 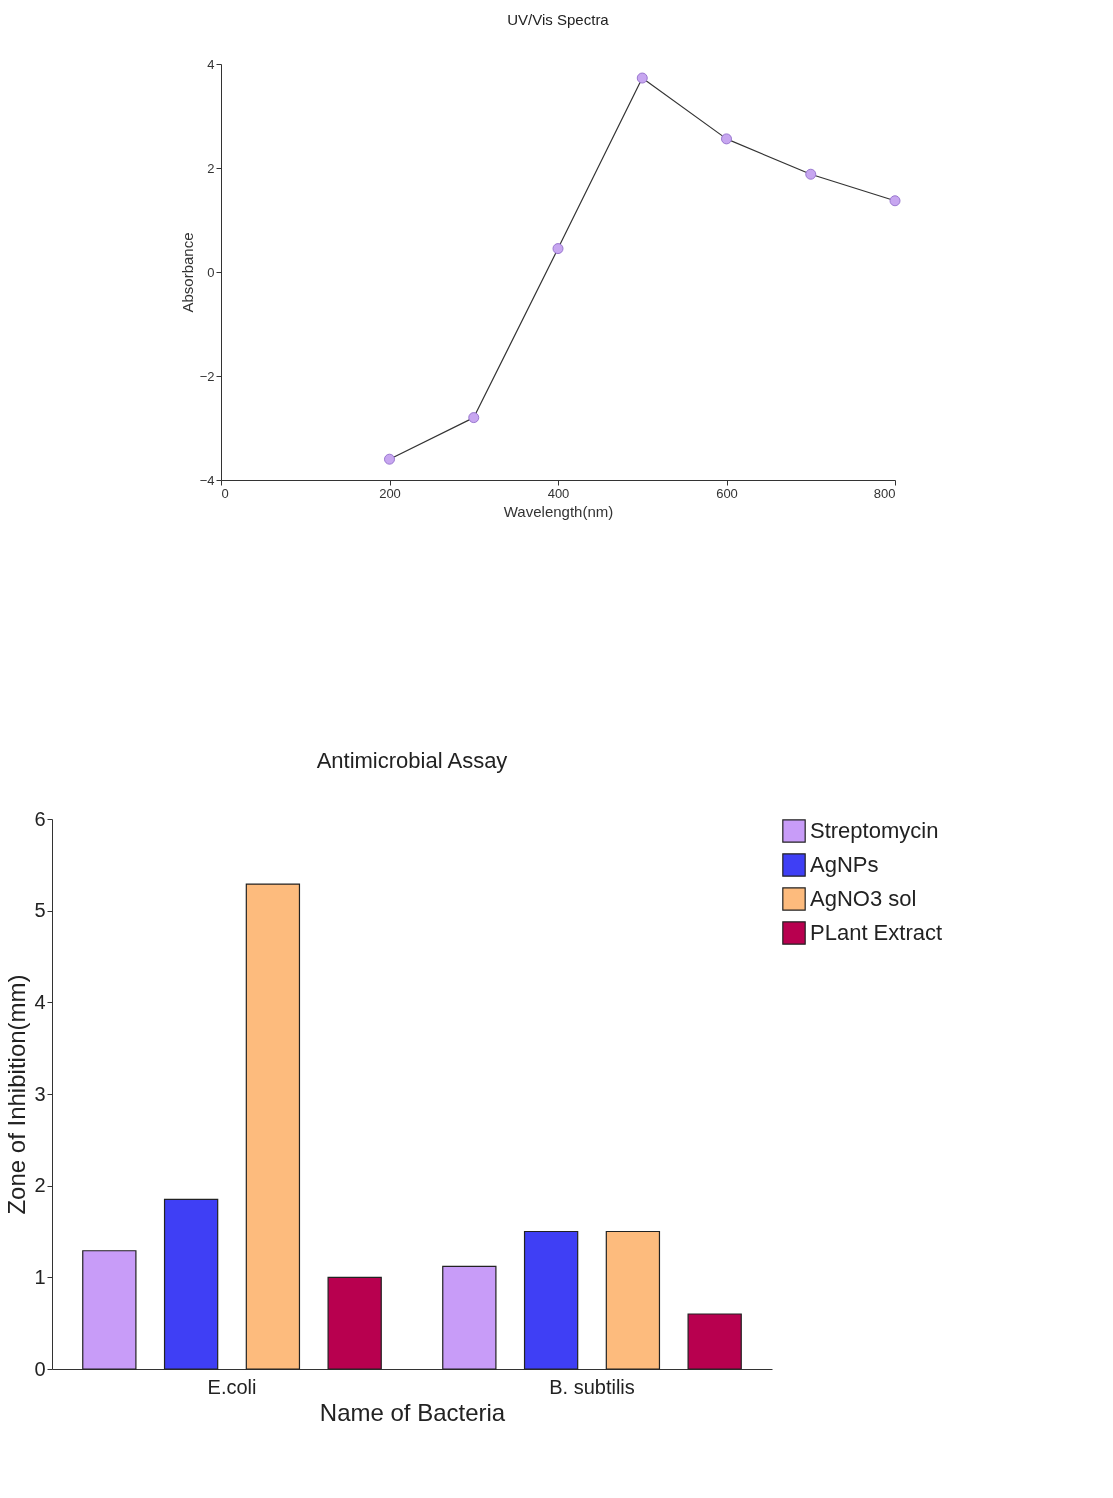 What do you see at coordinates (874, 830) in the screenshot?
I see `legend-label: Streptomycin` at bounding box center [874, 830].